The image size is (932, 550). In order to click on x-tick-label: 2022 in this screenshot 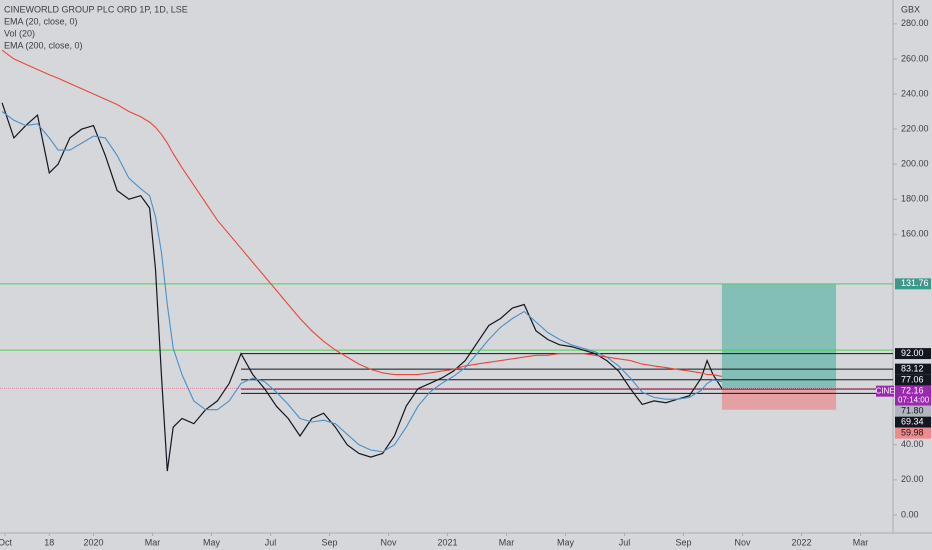, I will do `click(802, 542)`.